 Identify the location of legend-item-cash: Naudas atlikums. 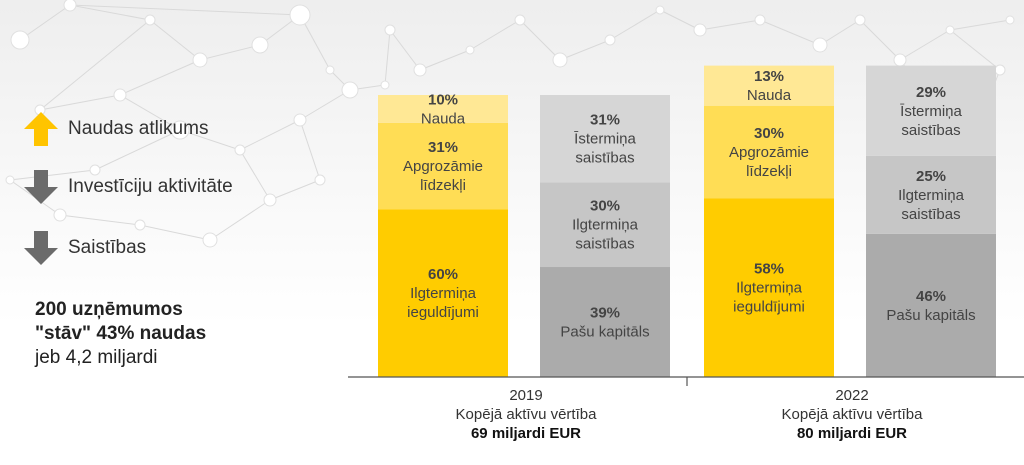
(115, 129).